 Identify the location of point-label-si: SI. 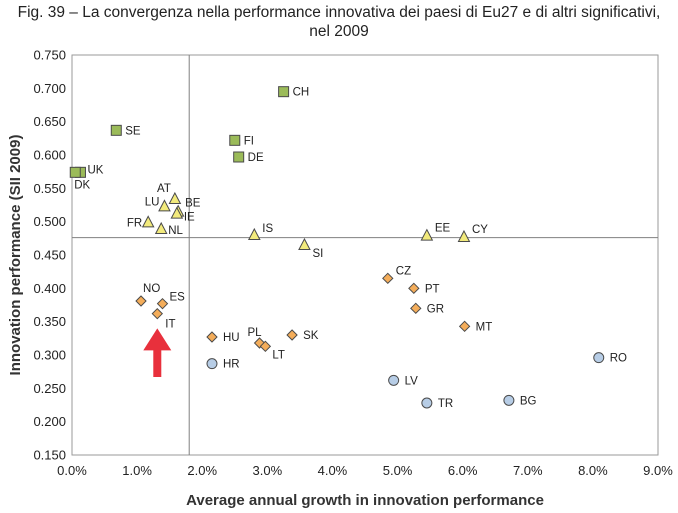
(317, 254).